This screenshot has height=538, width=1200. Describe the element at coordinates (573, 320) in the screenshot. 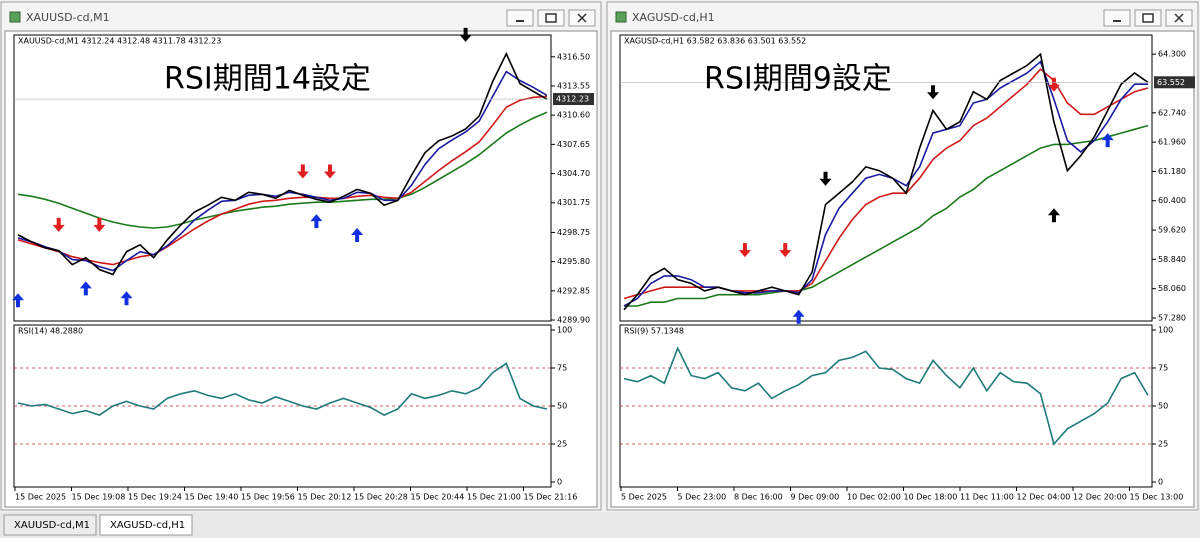

I see `y-tick-label: 4289.90` at that location.